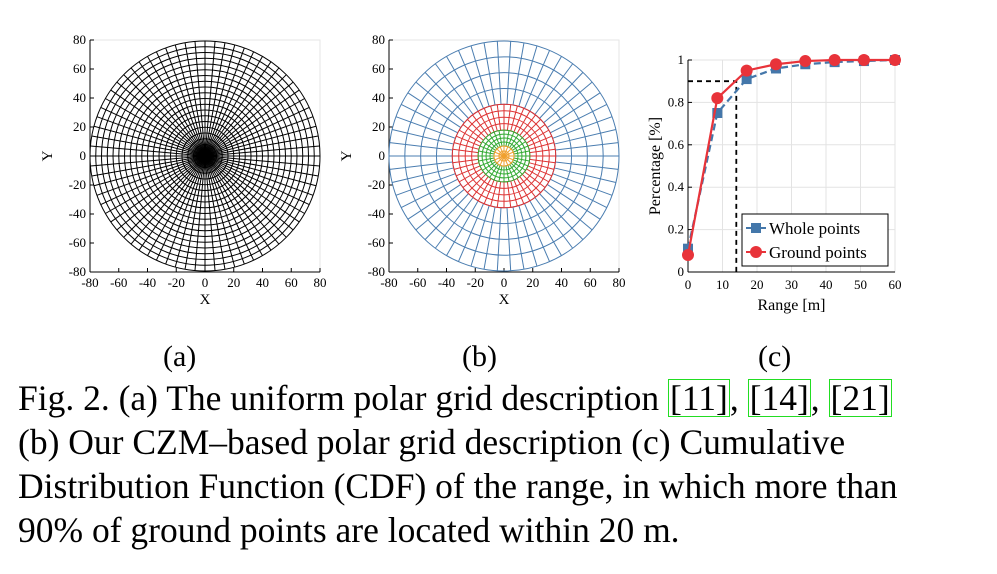 This screenshot has height=574, width=997. Describe the element at coordinates (532, 282) in the screenshot. I see `panel-b-x-tick-label: 20` at that location.